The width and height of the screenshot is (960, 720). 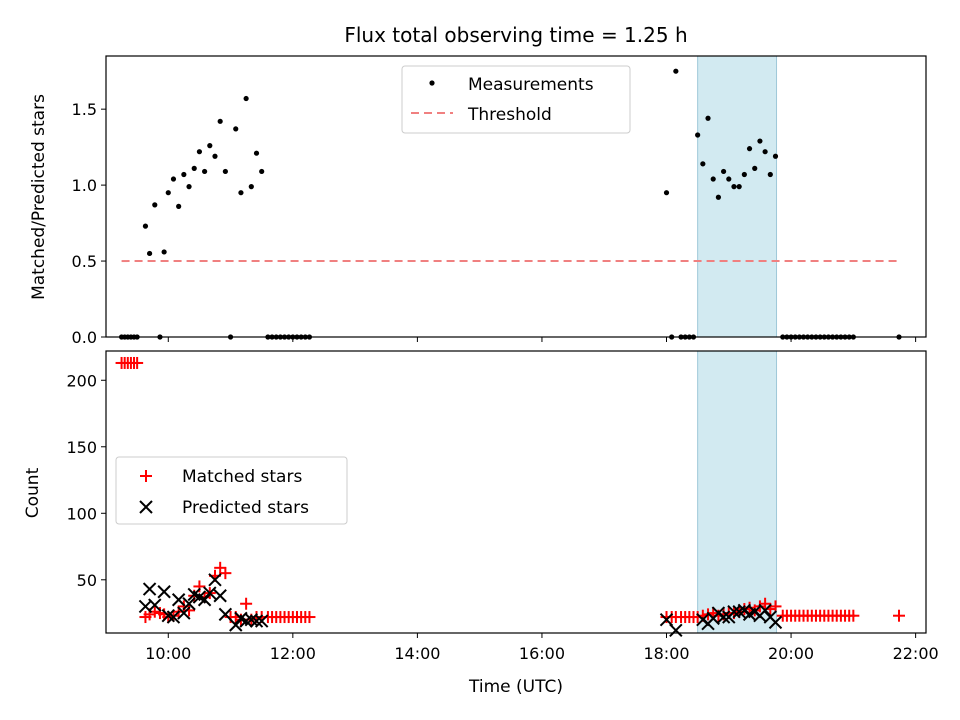 What do you see at coordinates (84, 261) in the screenshot?
I see `ratio-y-tick-label: 0.5` at bounding box center [84, 261].